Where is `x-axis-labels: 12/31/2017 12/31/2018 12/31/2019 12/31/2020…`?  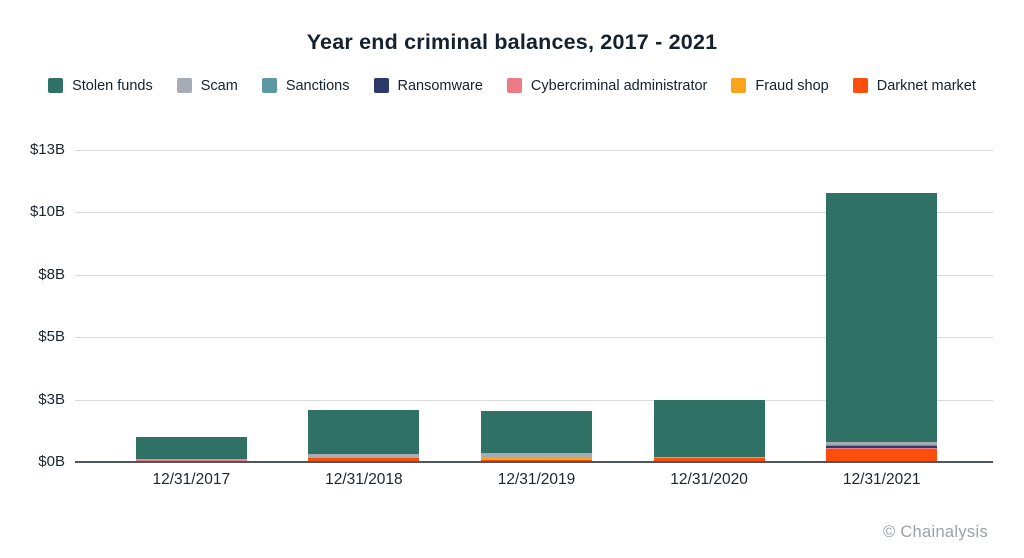
x-axis-labels: 12/31/2017 12/31/2018 12/31/2019 12/31/2020… is located at coordinates (536, 482).